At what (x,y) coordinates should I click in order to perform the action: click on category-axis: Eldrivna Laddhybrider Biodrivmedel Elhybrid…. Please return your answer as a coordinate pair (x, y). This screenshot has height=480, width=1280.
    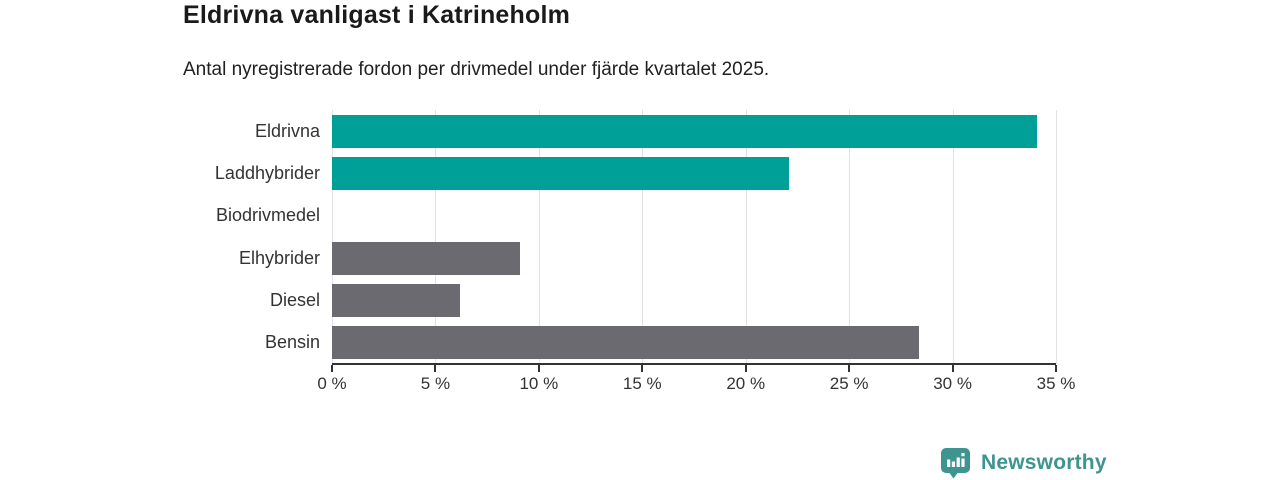
    Looking at the image, I should click on (160, 237).